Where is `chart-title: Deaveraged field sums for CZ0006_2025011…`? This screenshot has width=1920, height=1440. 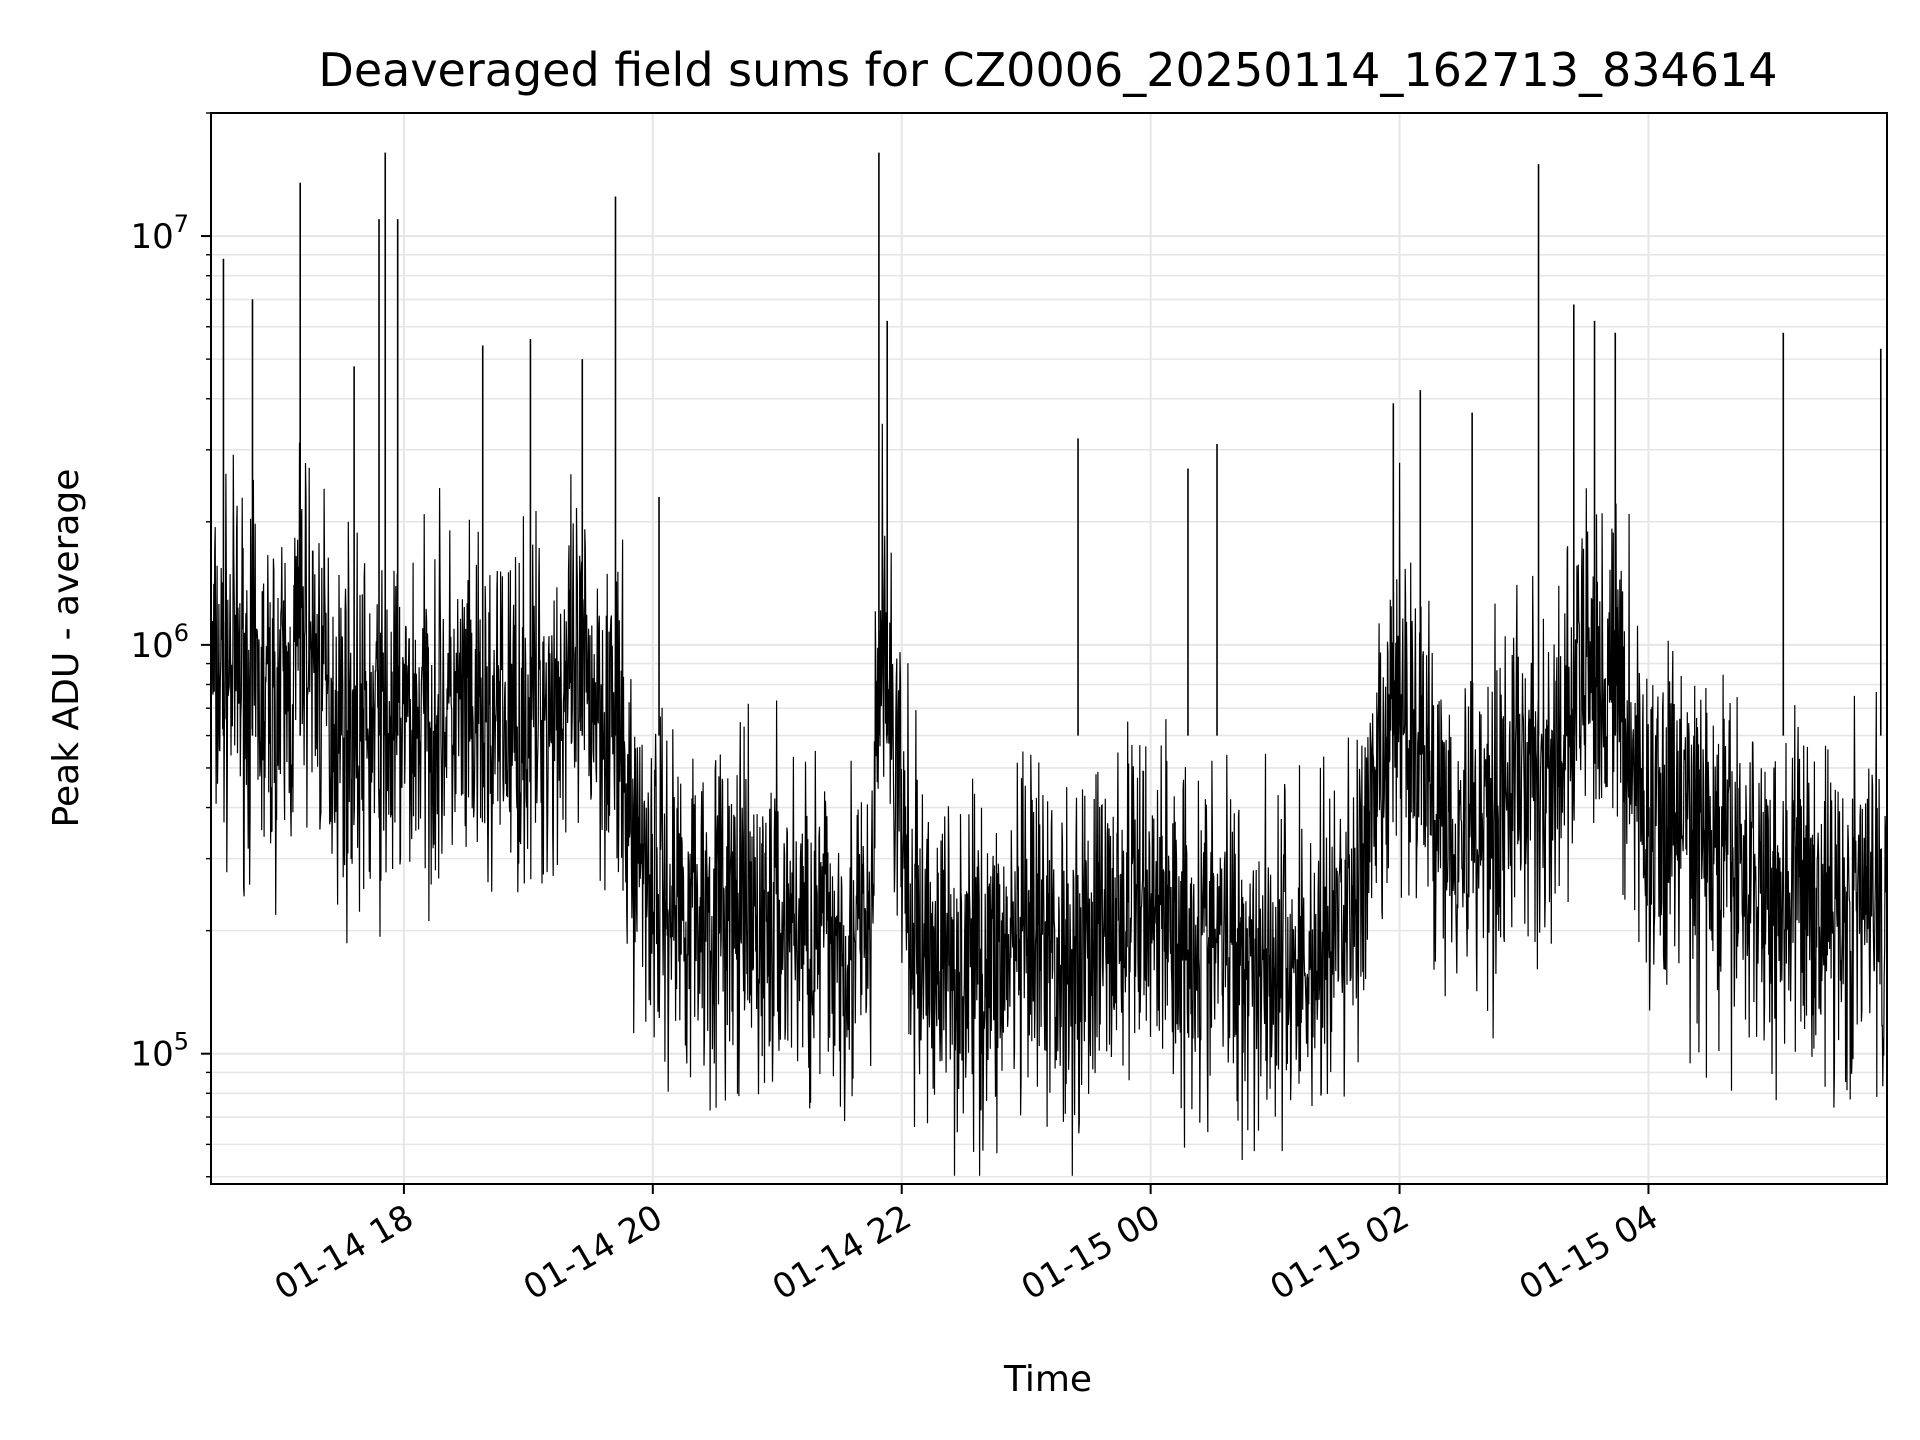
chart-title: Deaveraged field sums for CZ0006_2025011… is located at coordinates (1047, 70).